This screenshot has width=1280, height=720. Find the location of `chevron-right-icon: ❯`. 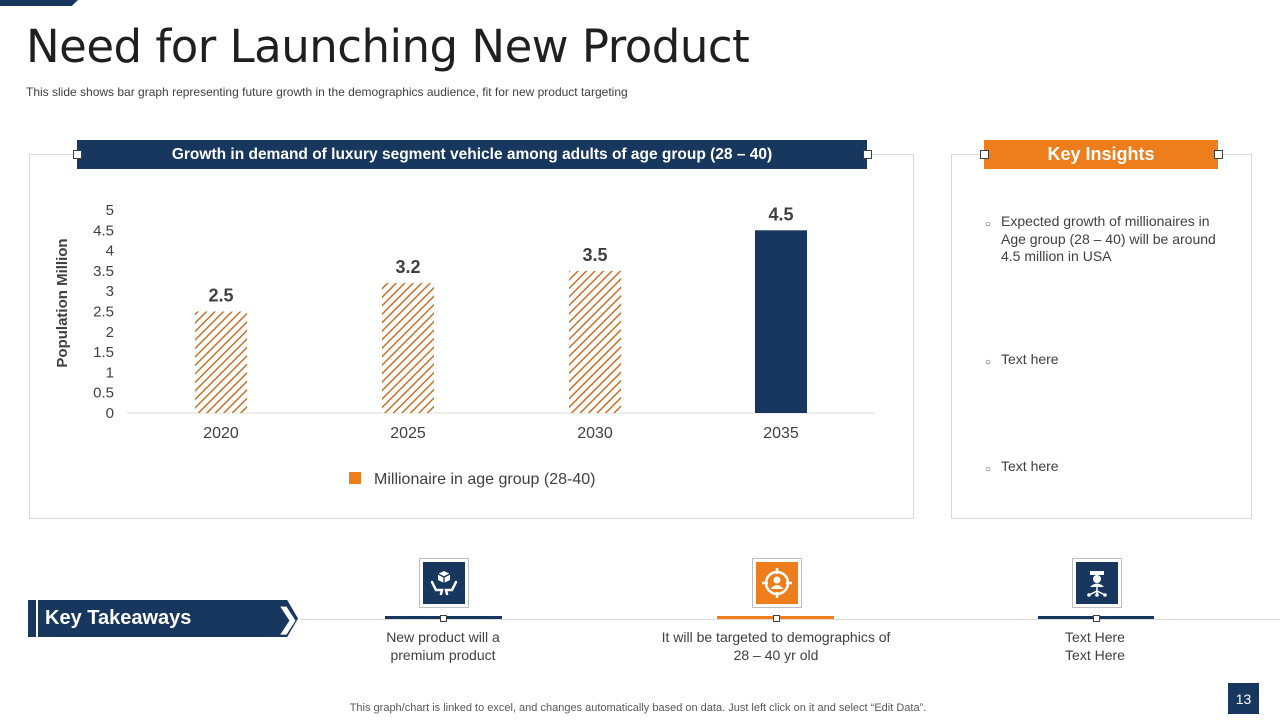

chevron-right-icon: ❯ is located at coordinates (288, 618).